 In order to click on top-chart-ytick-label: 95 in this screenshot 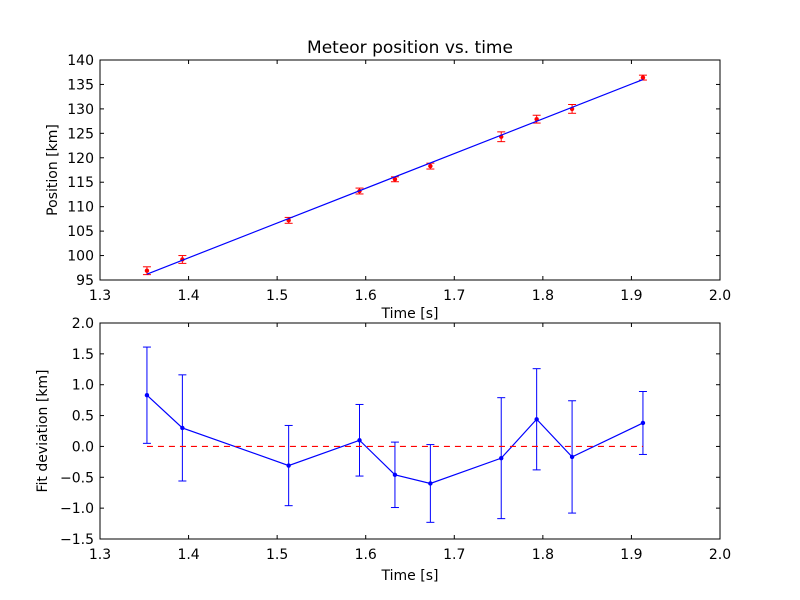, I will do `click(85, 281)`.